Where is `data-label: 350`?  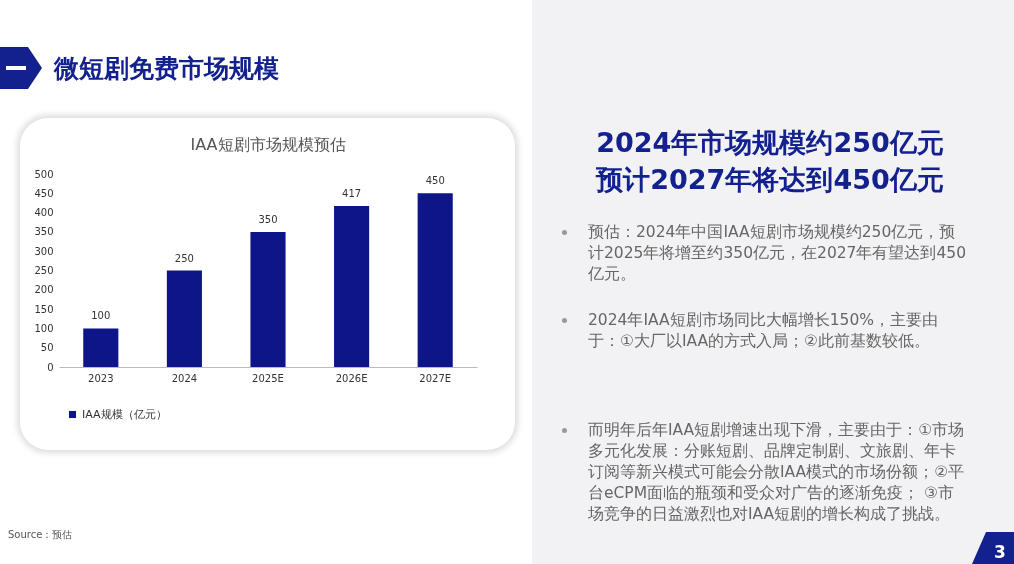
data-label: 350 is located at coordinates (268, 219).